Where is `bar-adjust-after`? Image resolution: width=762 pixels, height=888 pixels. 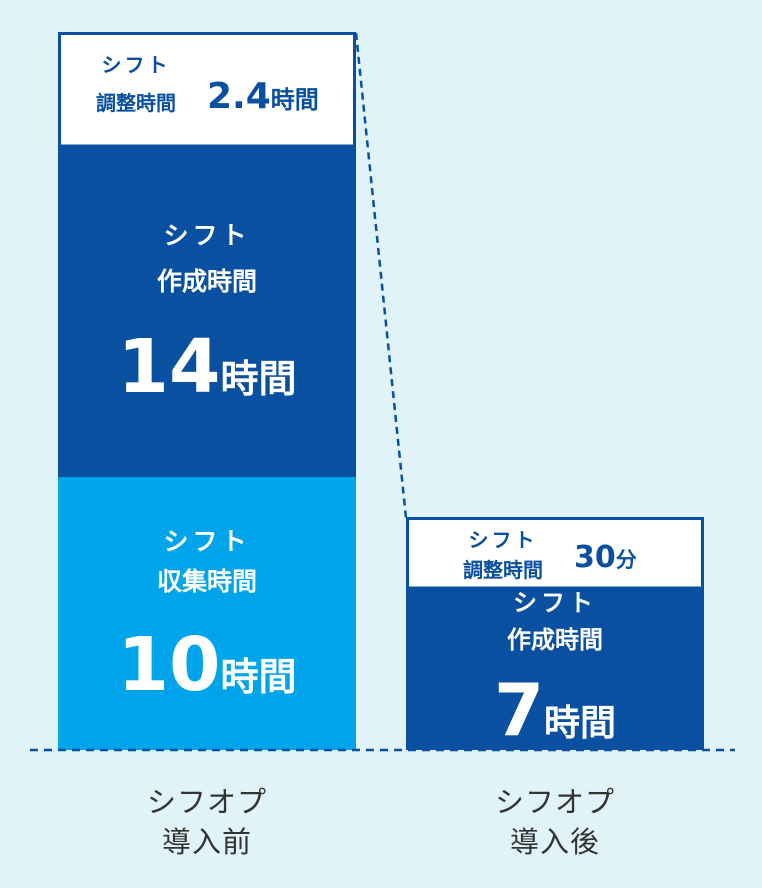
bar-adjust-after is located at coordinates (555, 553).